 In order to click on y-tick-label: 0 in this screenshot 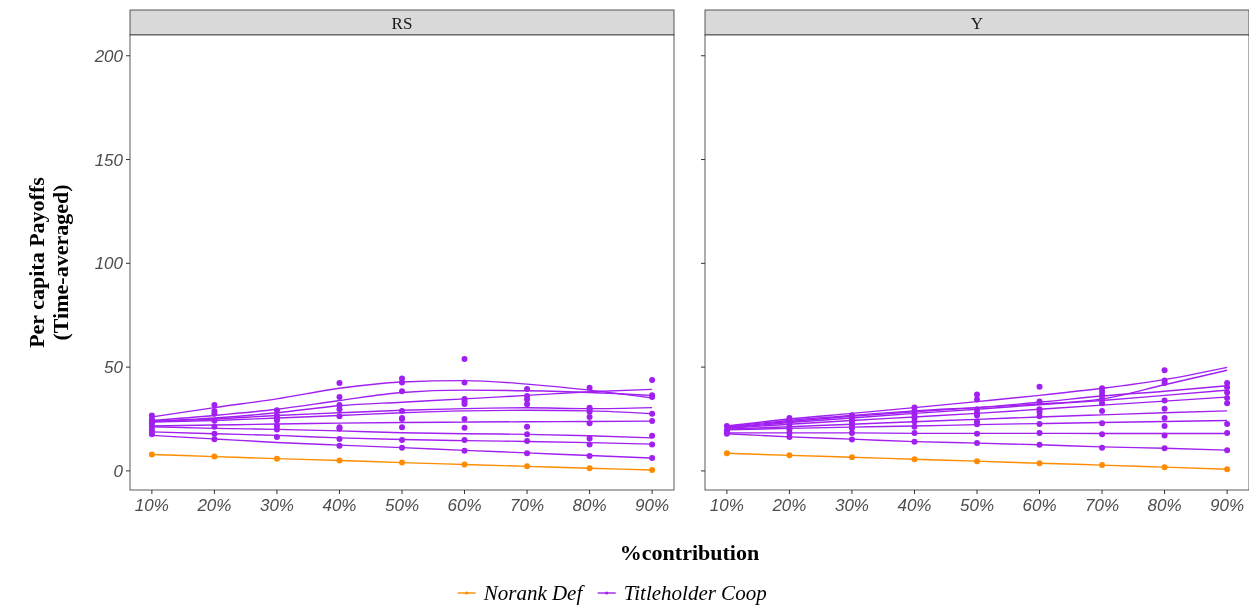, I will do `click(118, 471)`.